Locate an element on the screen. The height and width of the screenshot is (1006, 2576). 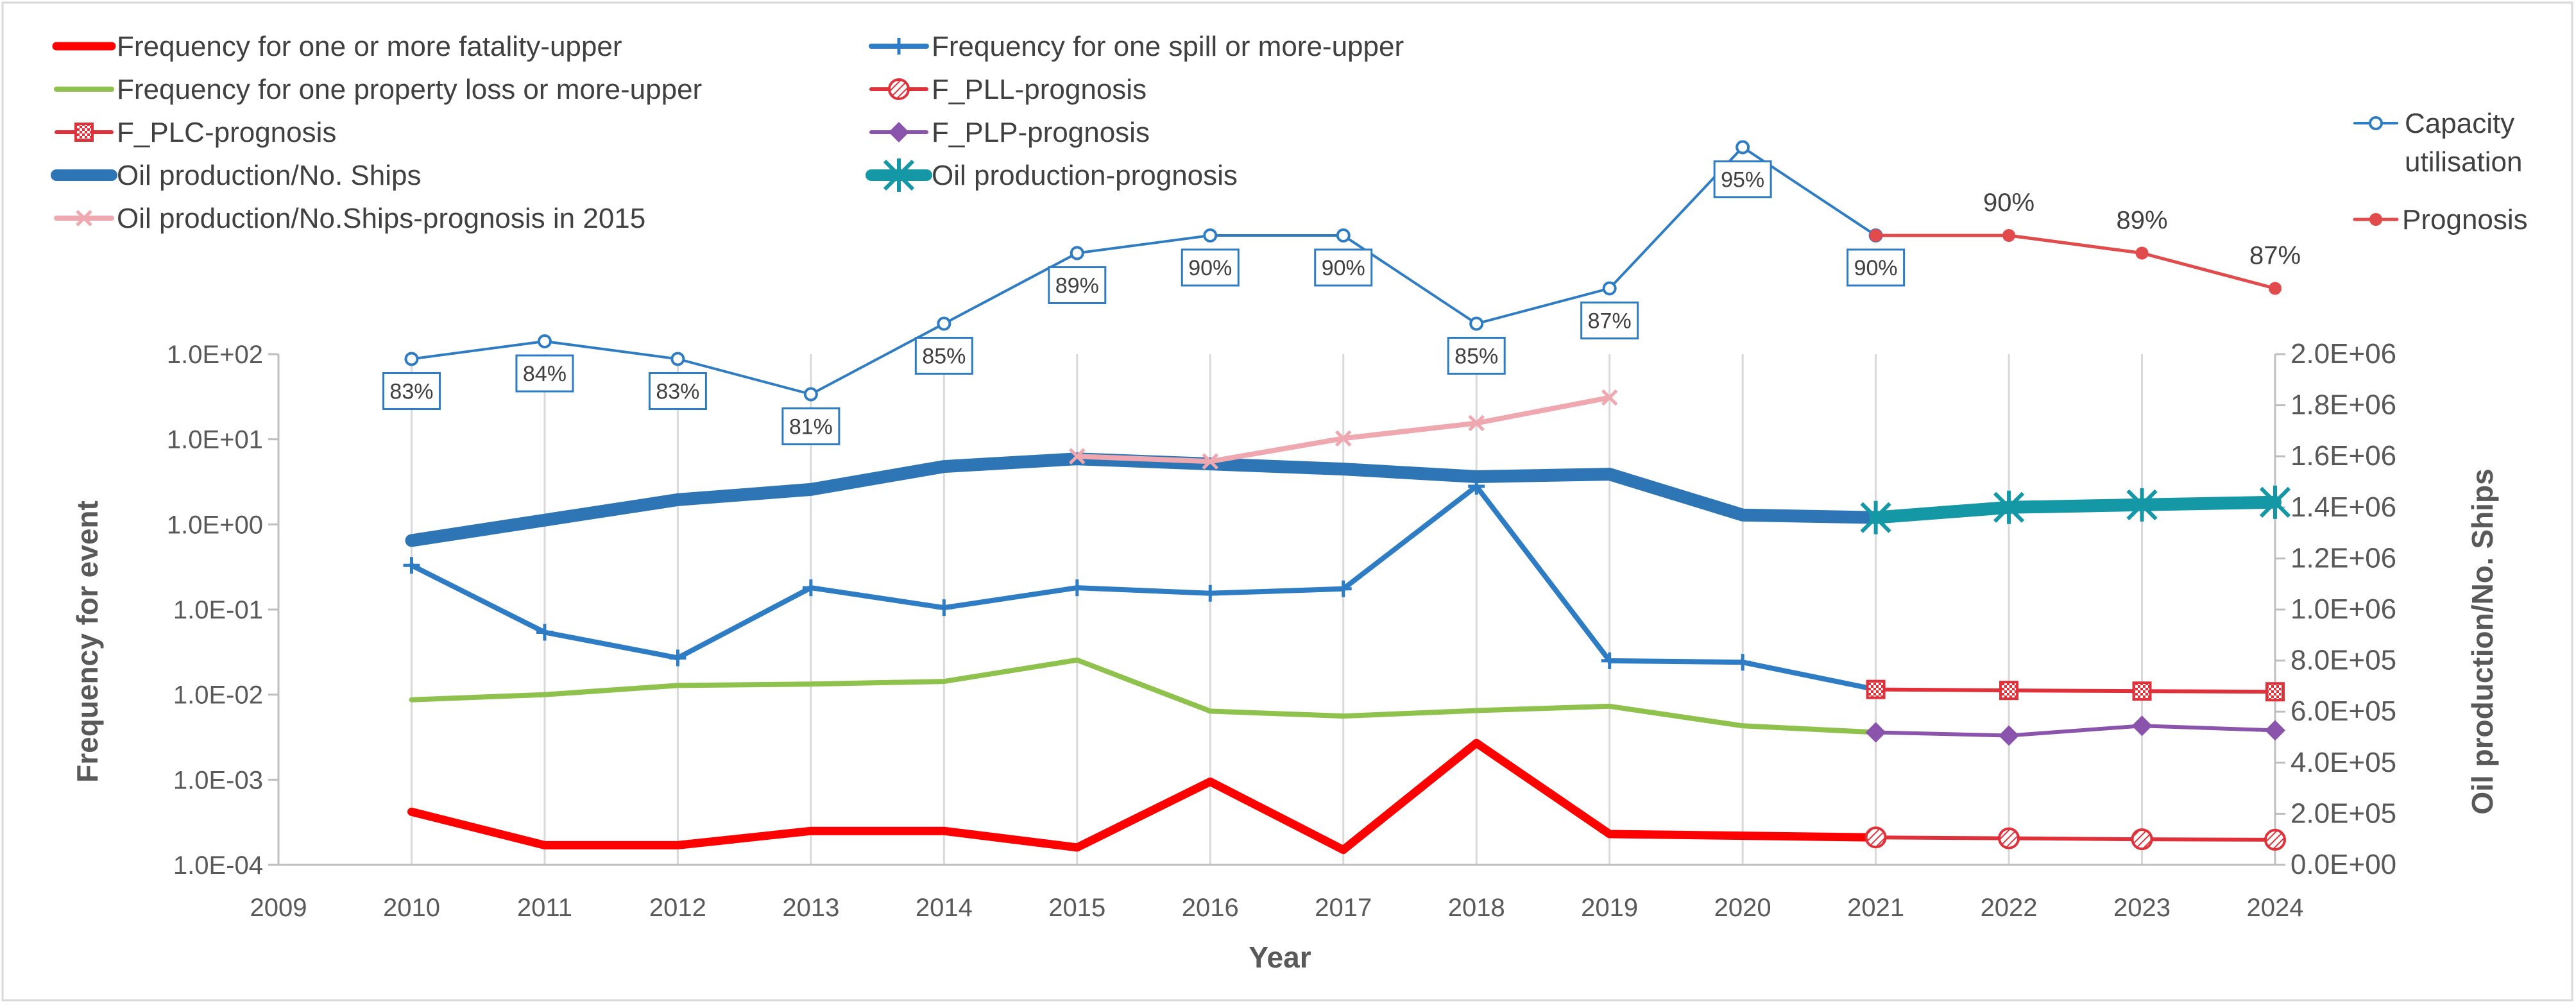
y-left-tick-label: 1.0E+02 is located at coordinates (215, 355).